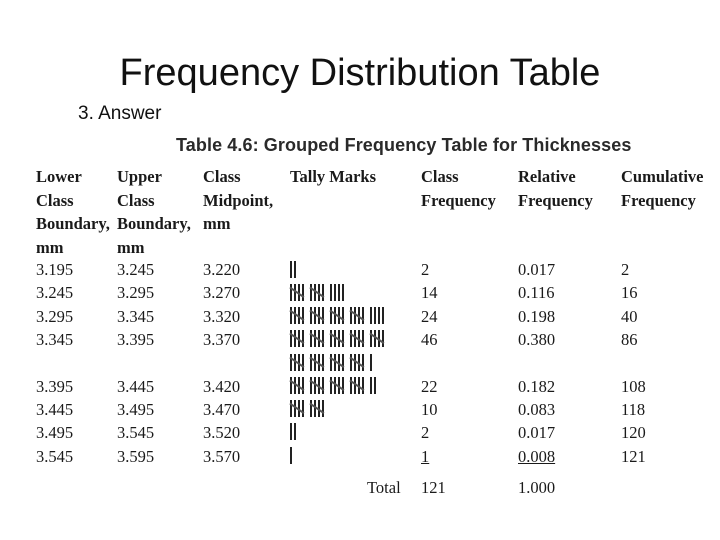  I want to click on table-cell: 86, so click(629, 339).